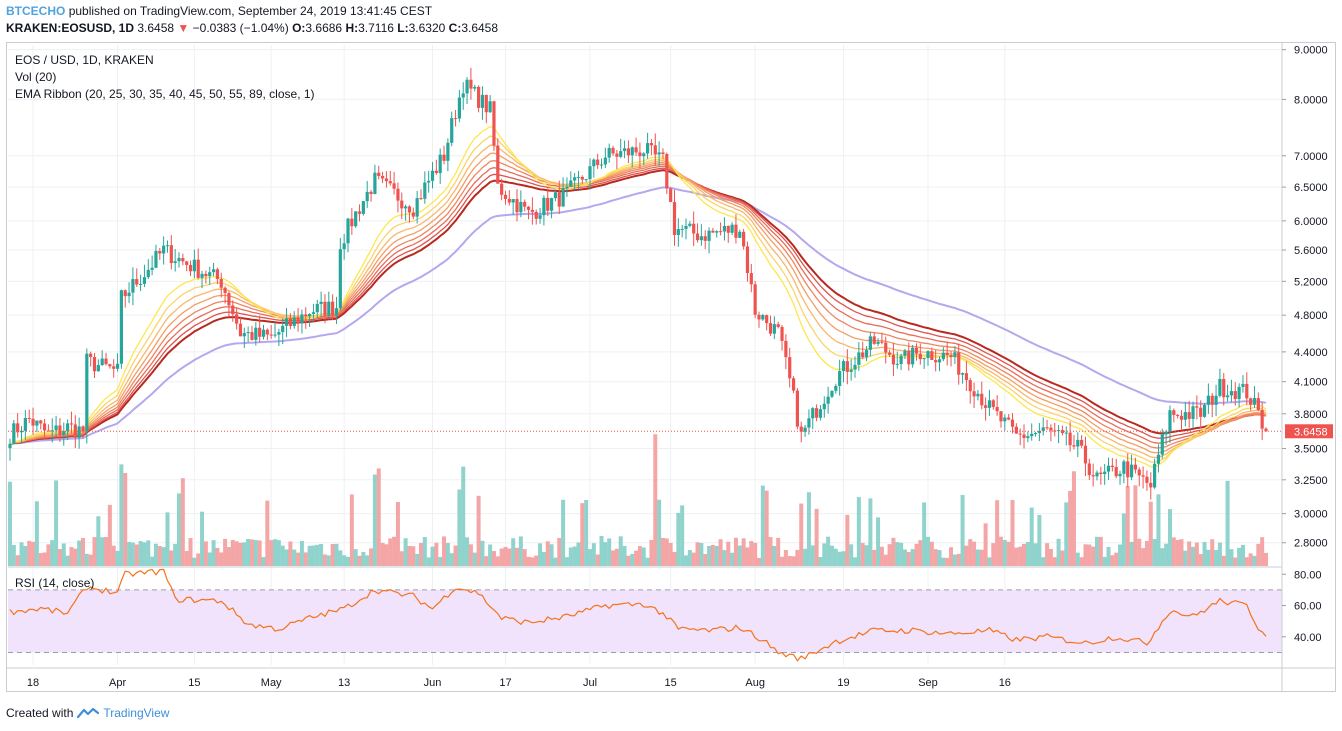  I want to click on last-price-tag, so click(1309, 431).